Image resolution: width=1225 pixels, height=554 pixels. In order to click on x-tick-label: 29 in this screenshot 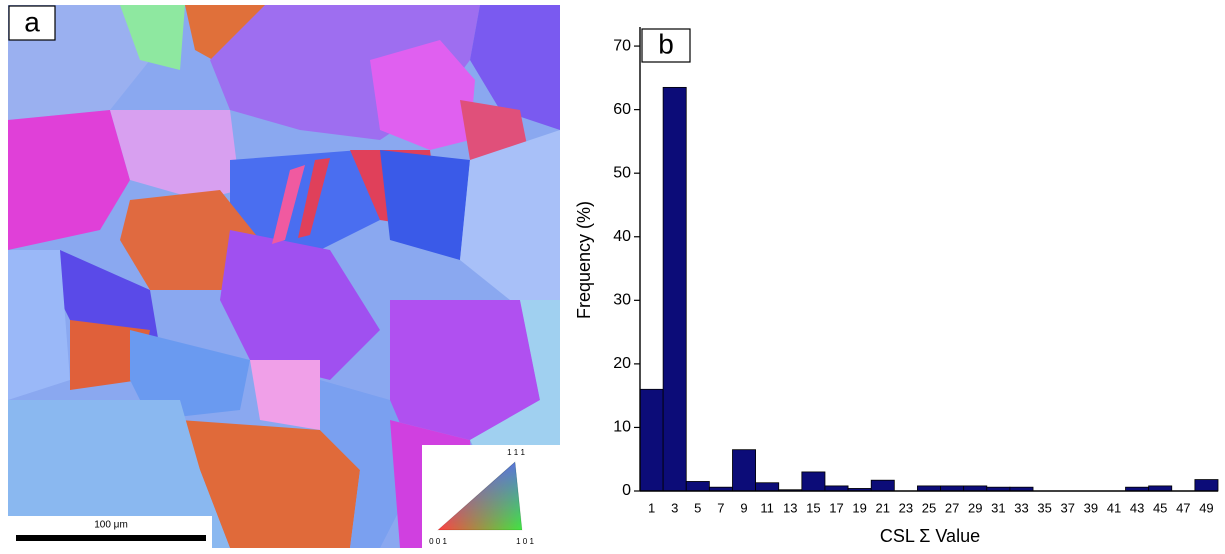, I will do `click(975, 507)`.